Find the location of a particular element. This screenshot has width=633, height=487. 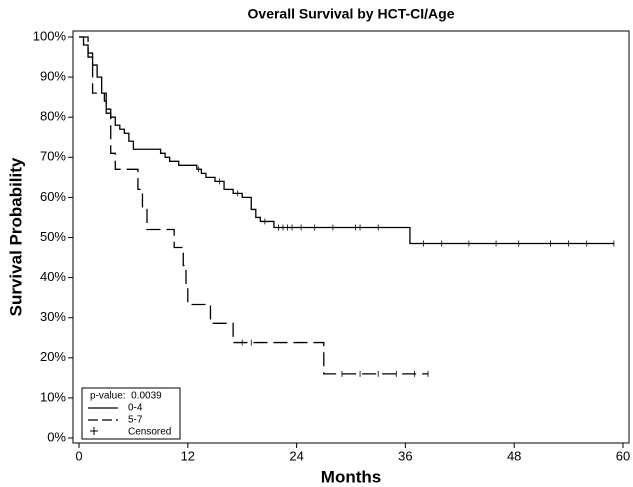

y-tick-label: 100% is located at coordinates (50, 35).